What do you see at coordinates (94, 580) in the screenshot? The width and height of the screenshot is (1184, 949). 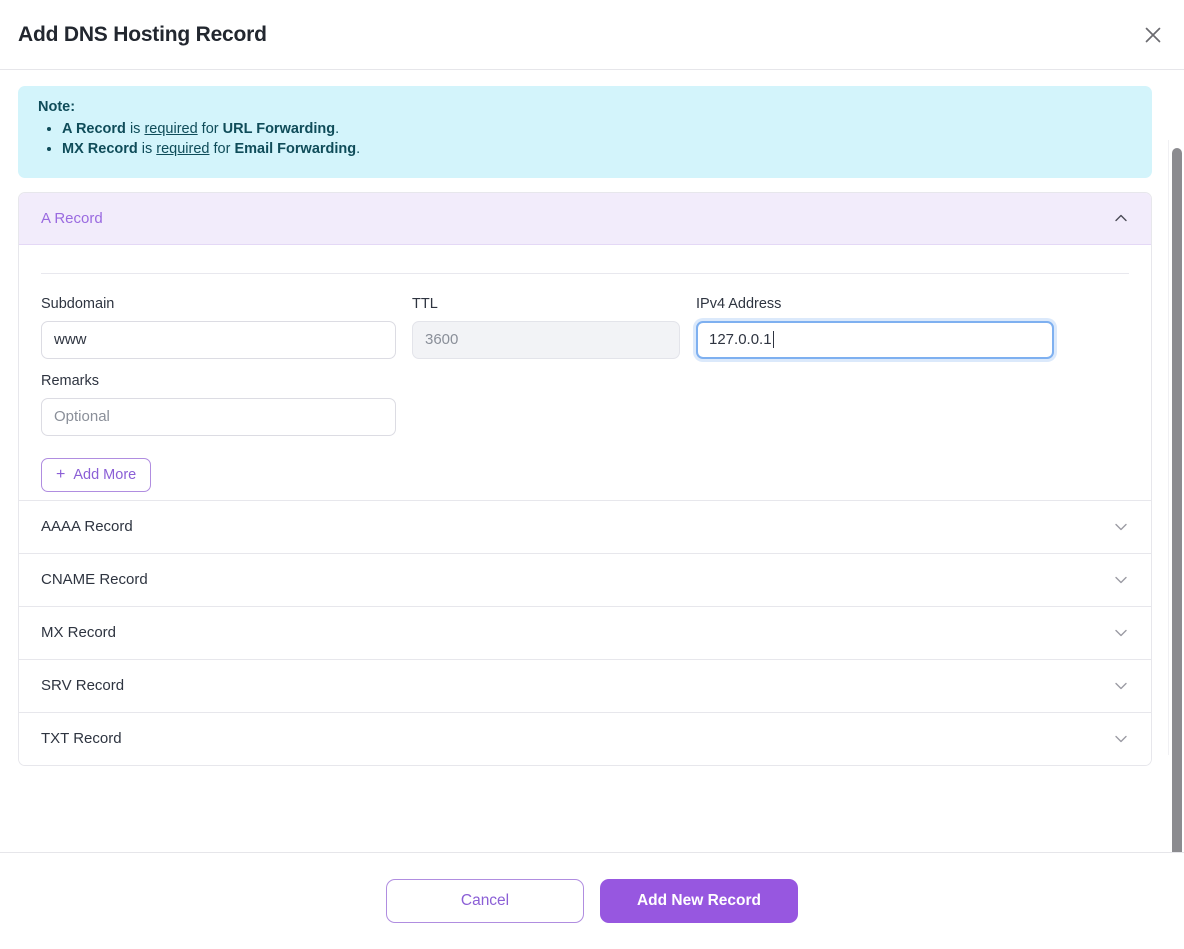 I see `accordion-label: CNAME Record` at bounding box center [94, 580].